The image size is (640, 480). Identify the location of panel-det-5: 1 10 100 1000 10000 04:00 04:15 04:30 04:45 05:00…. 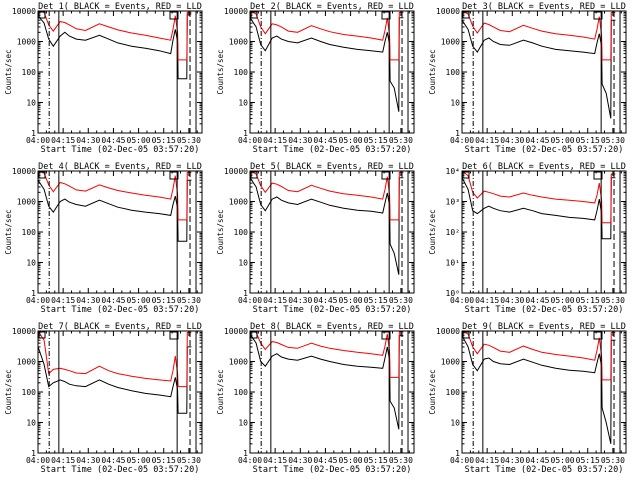
(315, 238).